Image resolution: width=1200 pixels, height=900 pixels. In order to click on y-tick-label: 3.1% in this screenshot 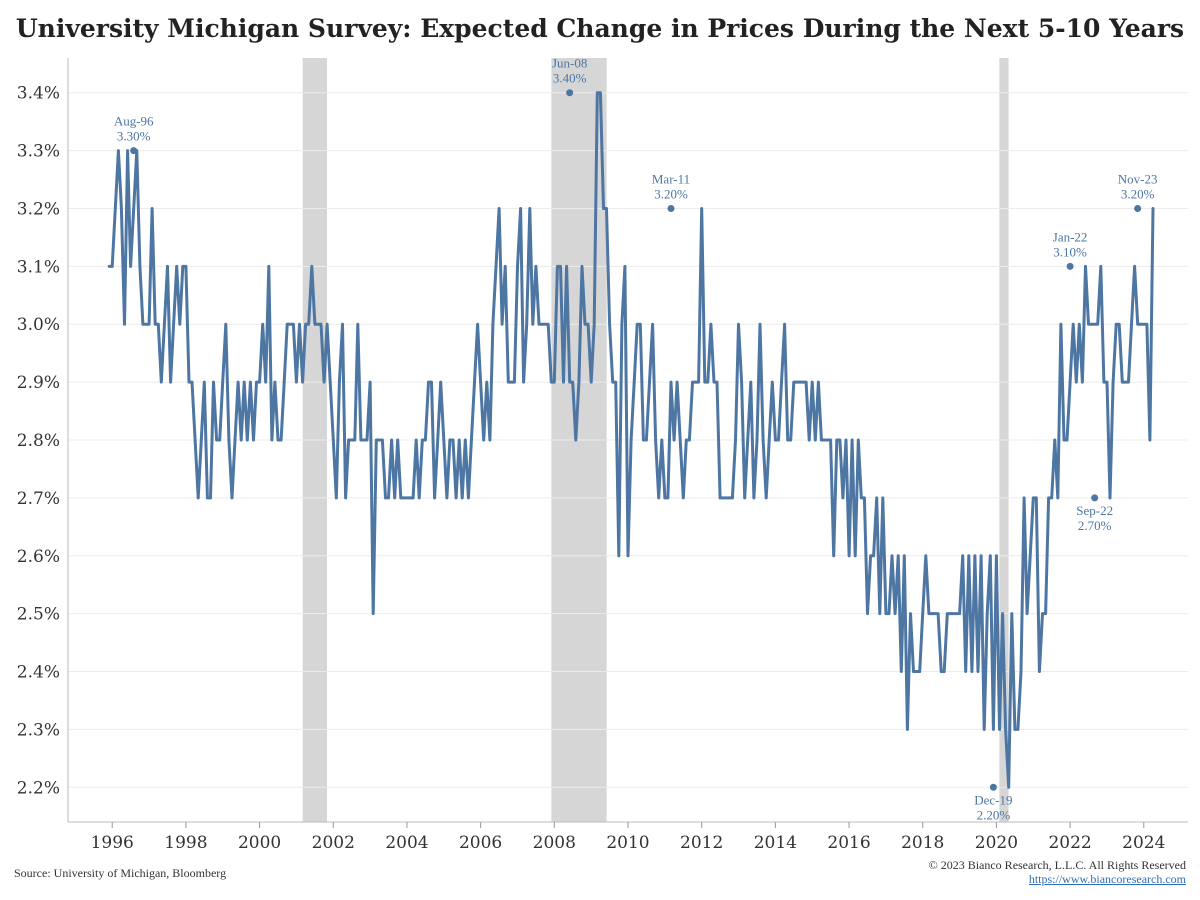, I will do `click(38, 267)`.